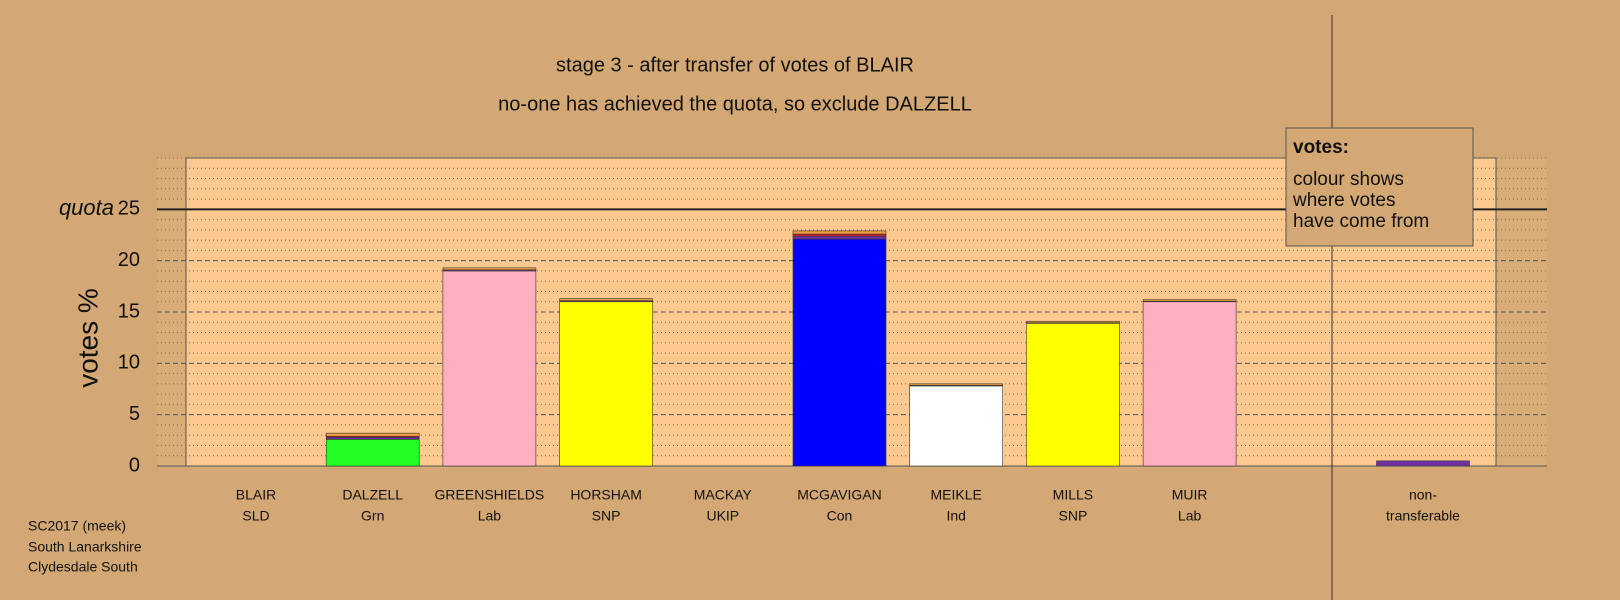 The height and width of the screenshot is (600, 1620). What do you see at coordinates (129, 209) in the screenshot?
I see `y-tick-label: 25` at bounding box center [129, 209].